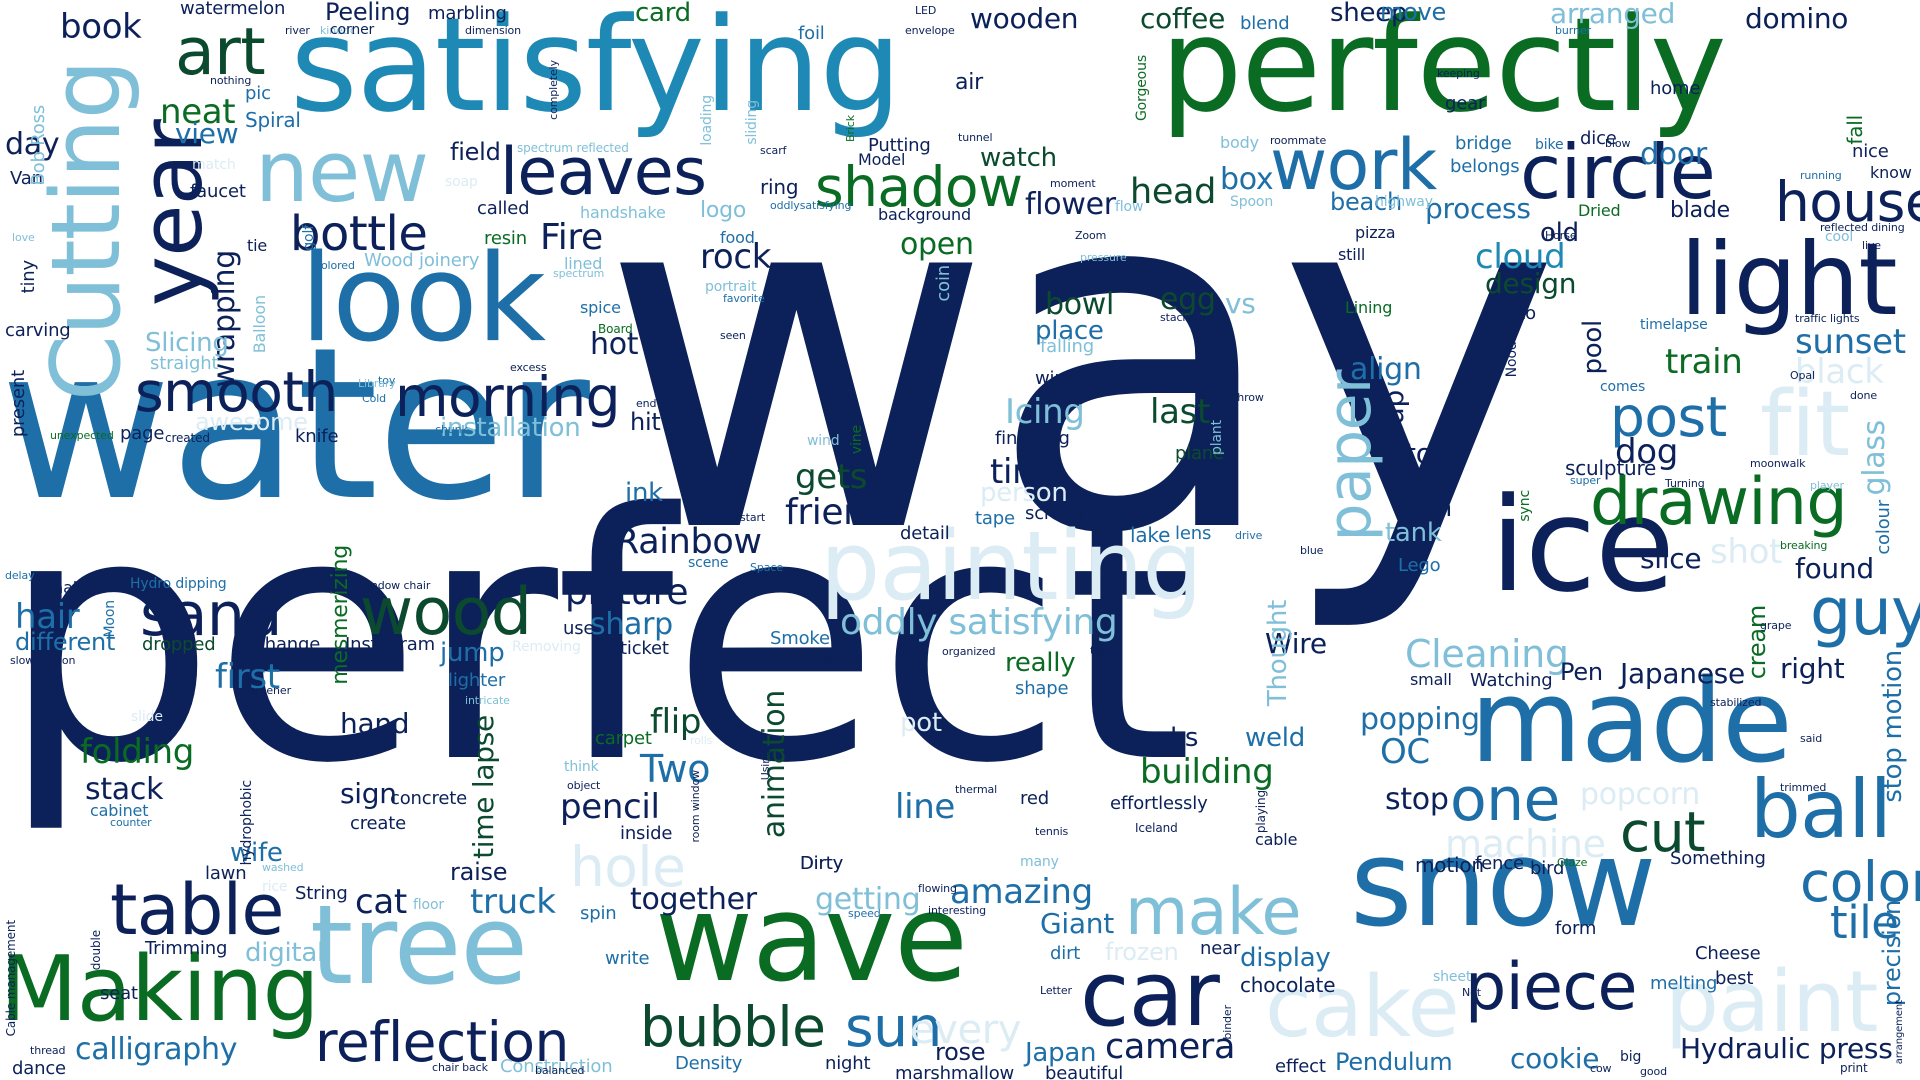 Image resolution: width=1920 pixels, height=1080 pixels. Describe the element at coordinates (374, 398) in the screenshot. I see `cloud-word: Cold` at that location.